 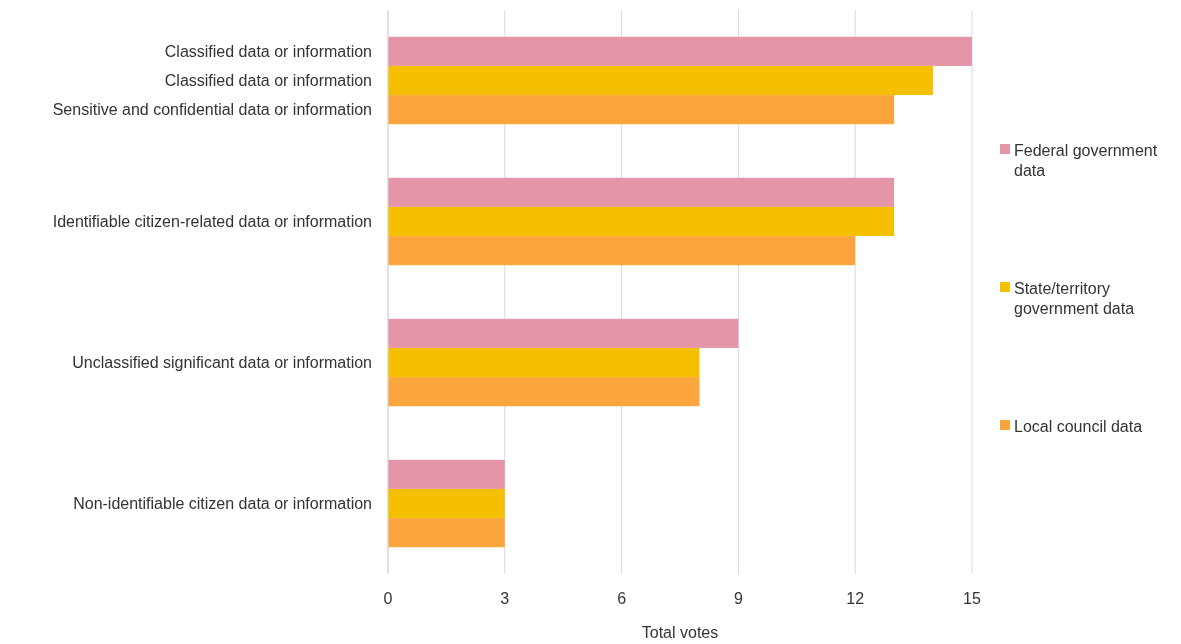 What do you see at coordinates (1078, 426) in the screenshot?
I see `legend-label: Local council data` at bounding box center [1078, 426].